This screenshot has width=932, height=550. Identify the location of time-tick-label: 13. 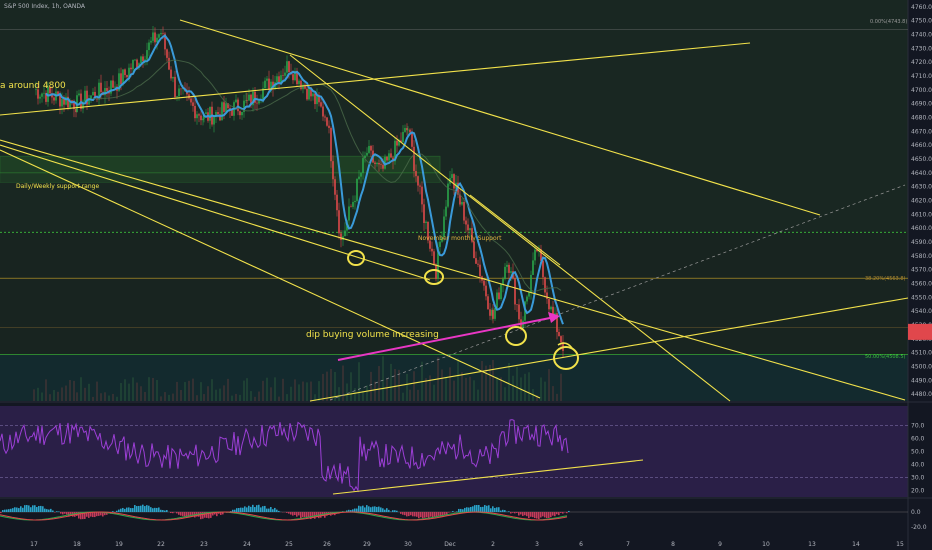
(812, 544).